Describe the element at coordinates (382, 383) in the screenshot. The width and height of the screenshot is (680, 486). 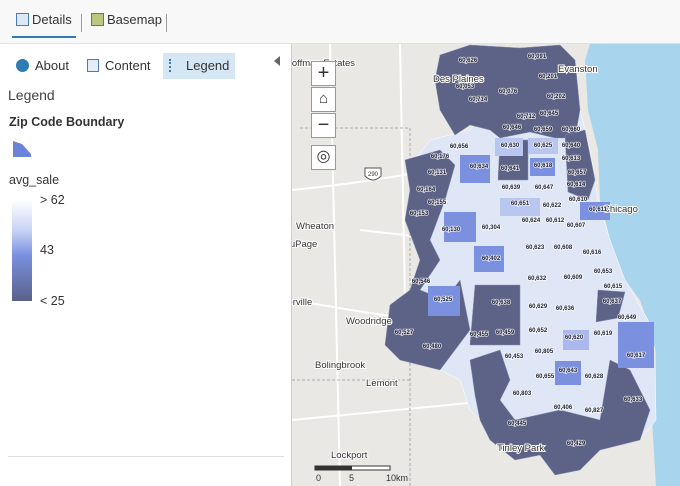
I see `place-label: Lemont` at that location.